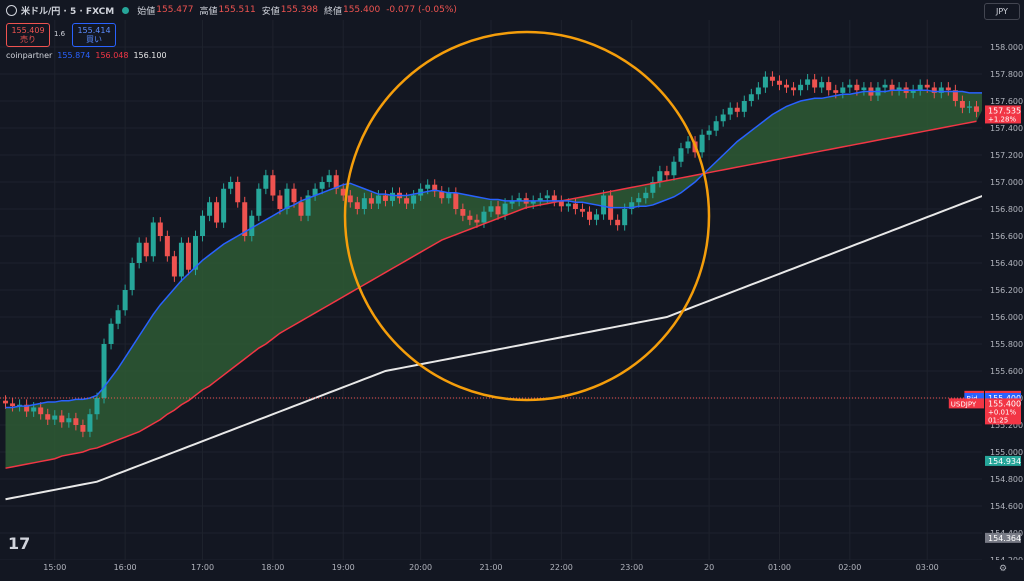  I want to click on time-tick-label: 16:00, so click(125, 567).